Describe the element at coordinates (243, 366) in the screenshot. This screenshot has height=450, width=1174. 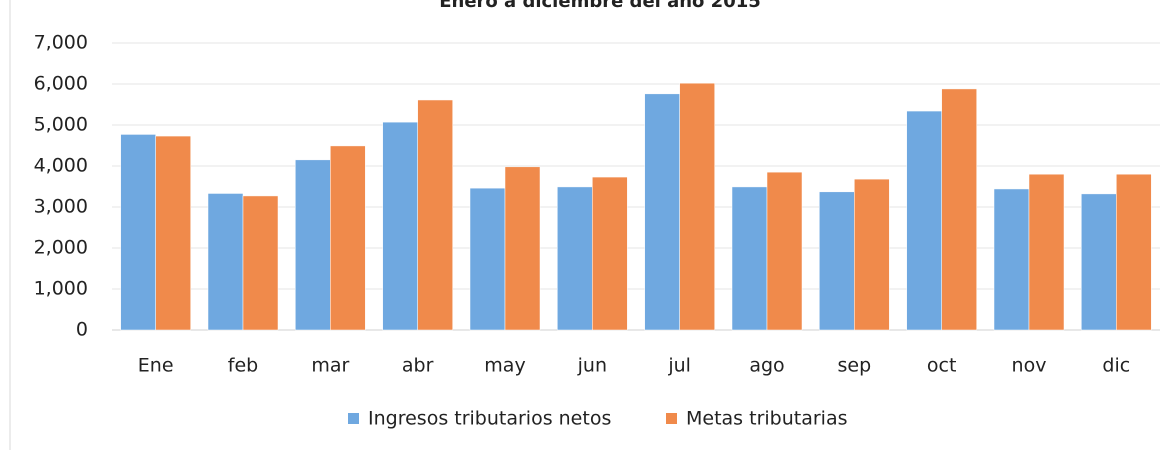
I see `x-tick-label: feb` at that location.